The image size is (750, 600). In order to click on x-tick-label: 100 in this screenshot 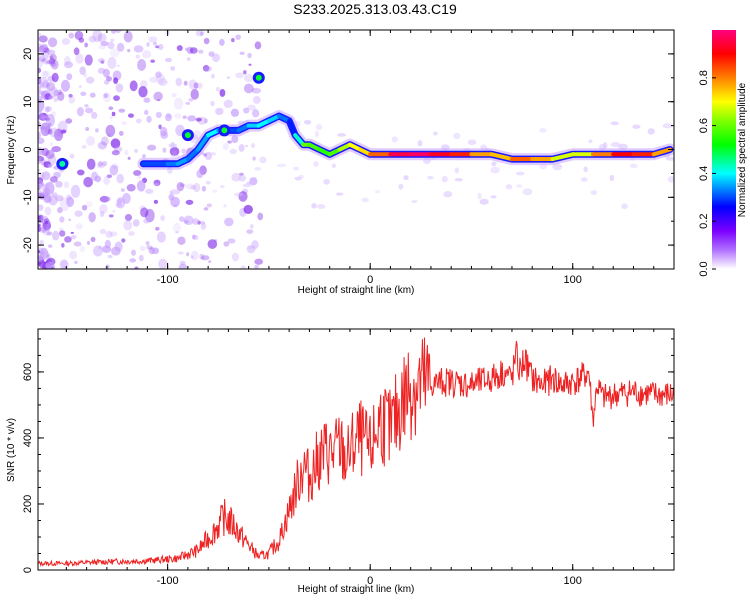, I will do `click(573, 581)`.